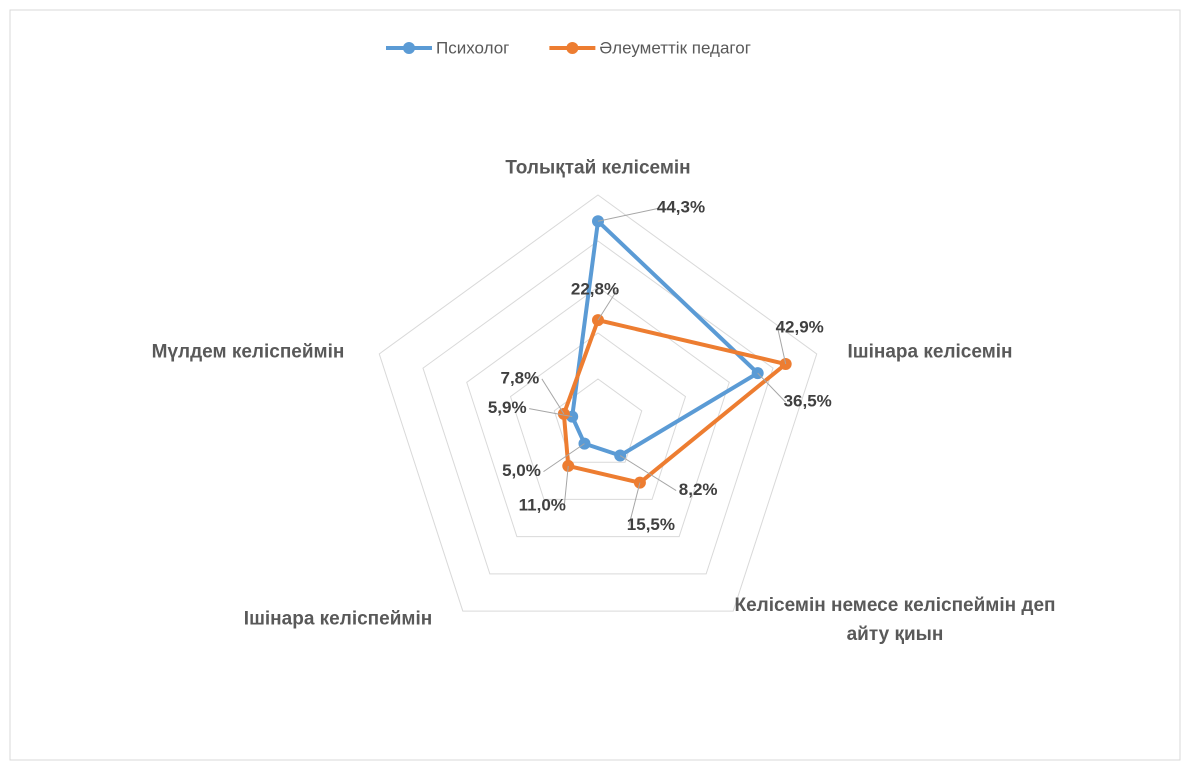 The image size is (1188, 763). What do you see at coordinates (698, 489) in the screenshot?
I see `value-label: 8,2%` at bounding box center [698, 489].